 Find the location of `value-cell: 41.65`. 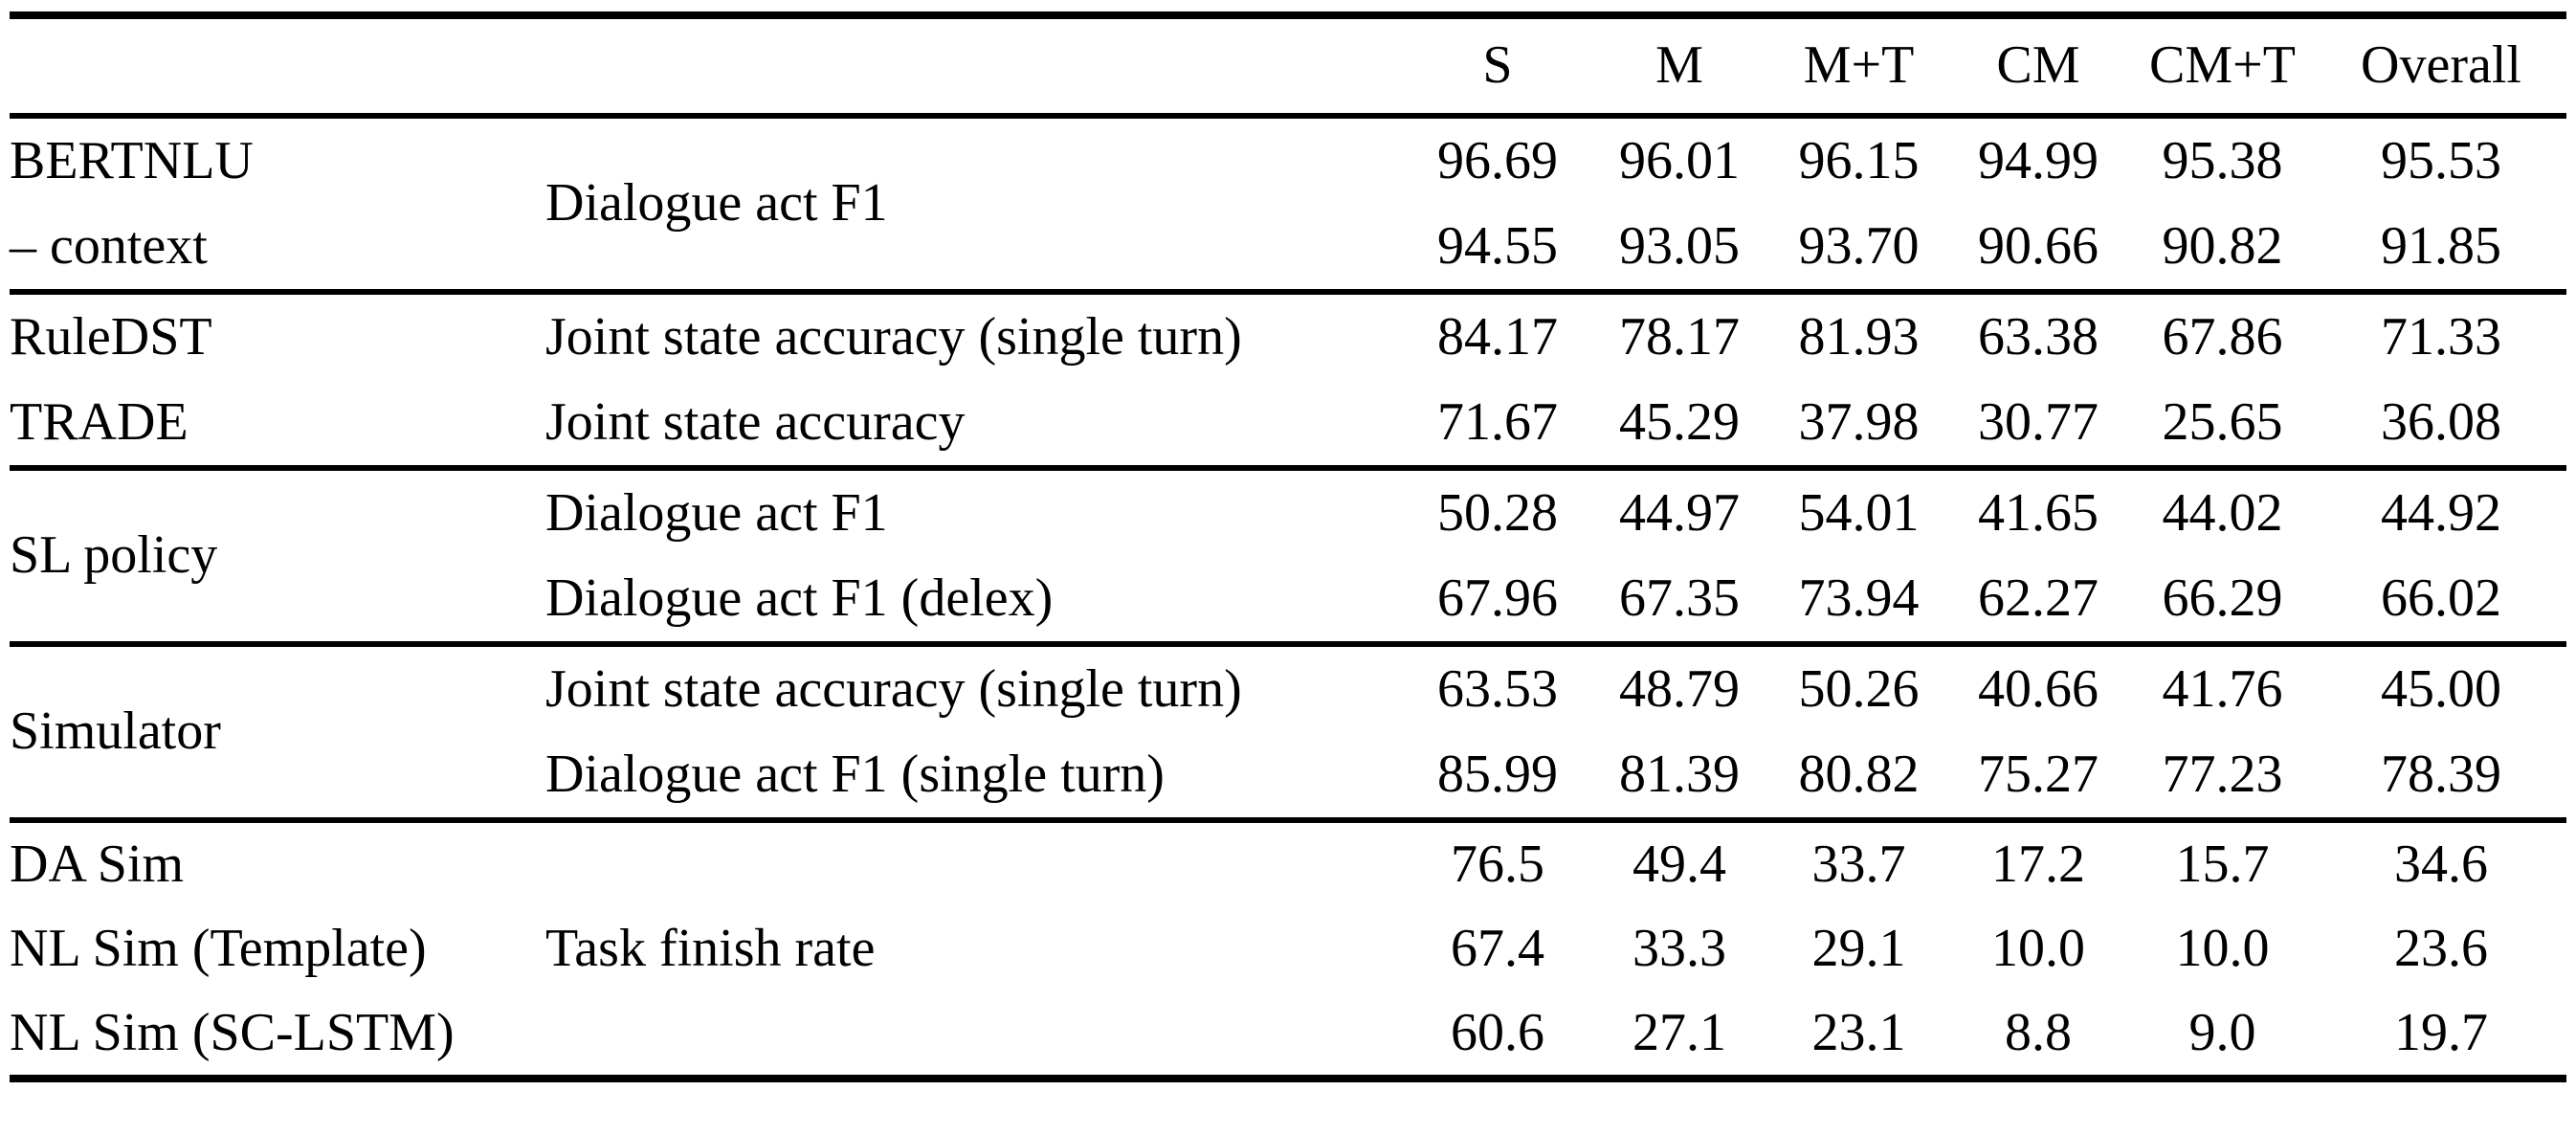

value-cell: 41.65 is located at coordinates (2038, 512).